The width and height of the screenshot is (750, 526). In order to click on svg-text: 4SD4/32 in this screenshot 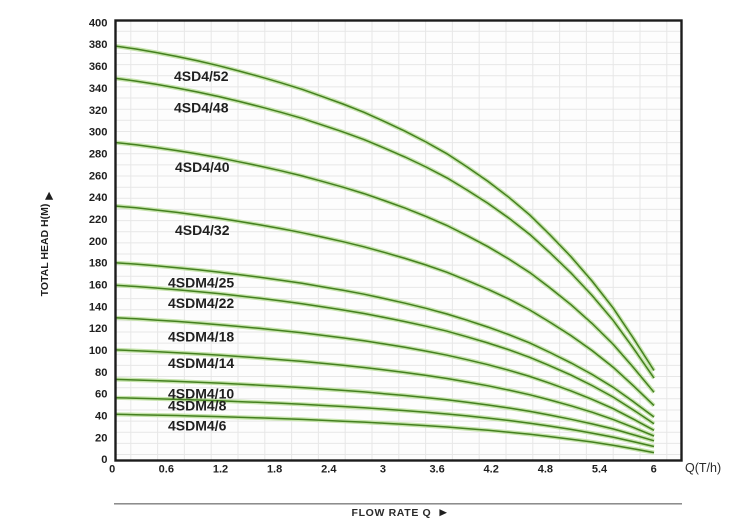, I will do `click(202, 230)`.